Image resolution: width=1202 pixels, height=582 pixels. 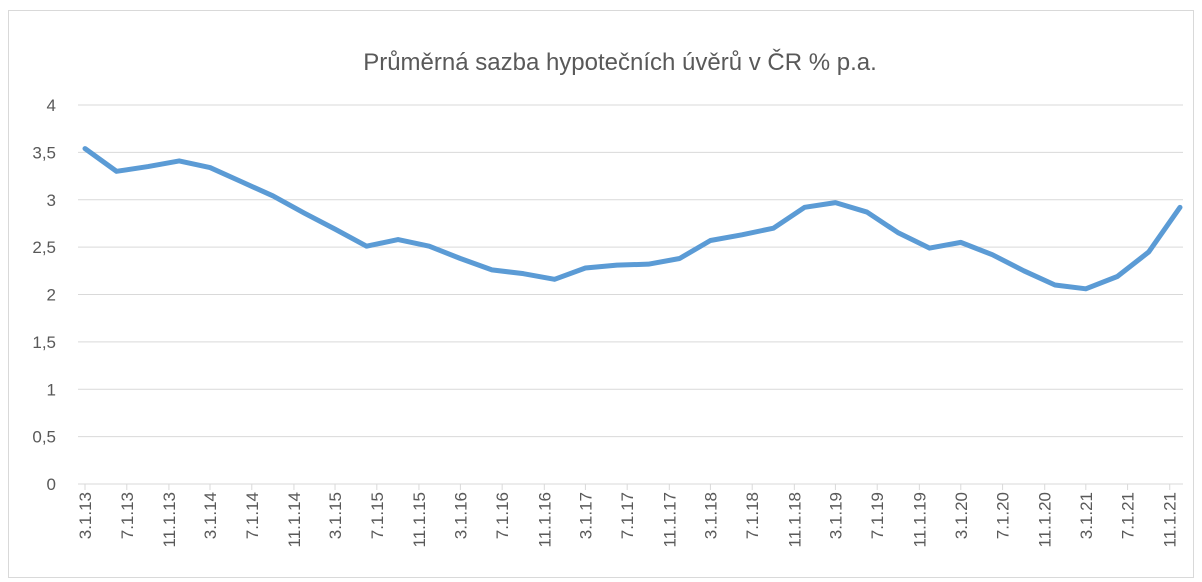 What do you see at coordinates (1086, 515) in the screenshot?
I see `x-tick-label: 3.1.21` at bounding box center [1086, 515].